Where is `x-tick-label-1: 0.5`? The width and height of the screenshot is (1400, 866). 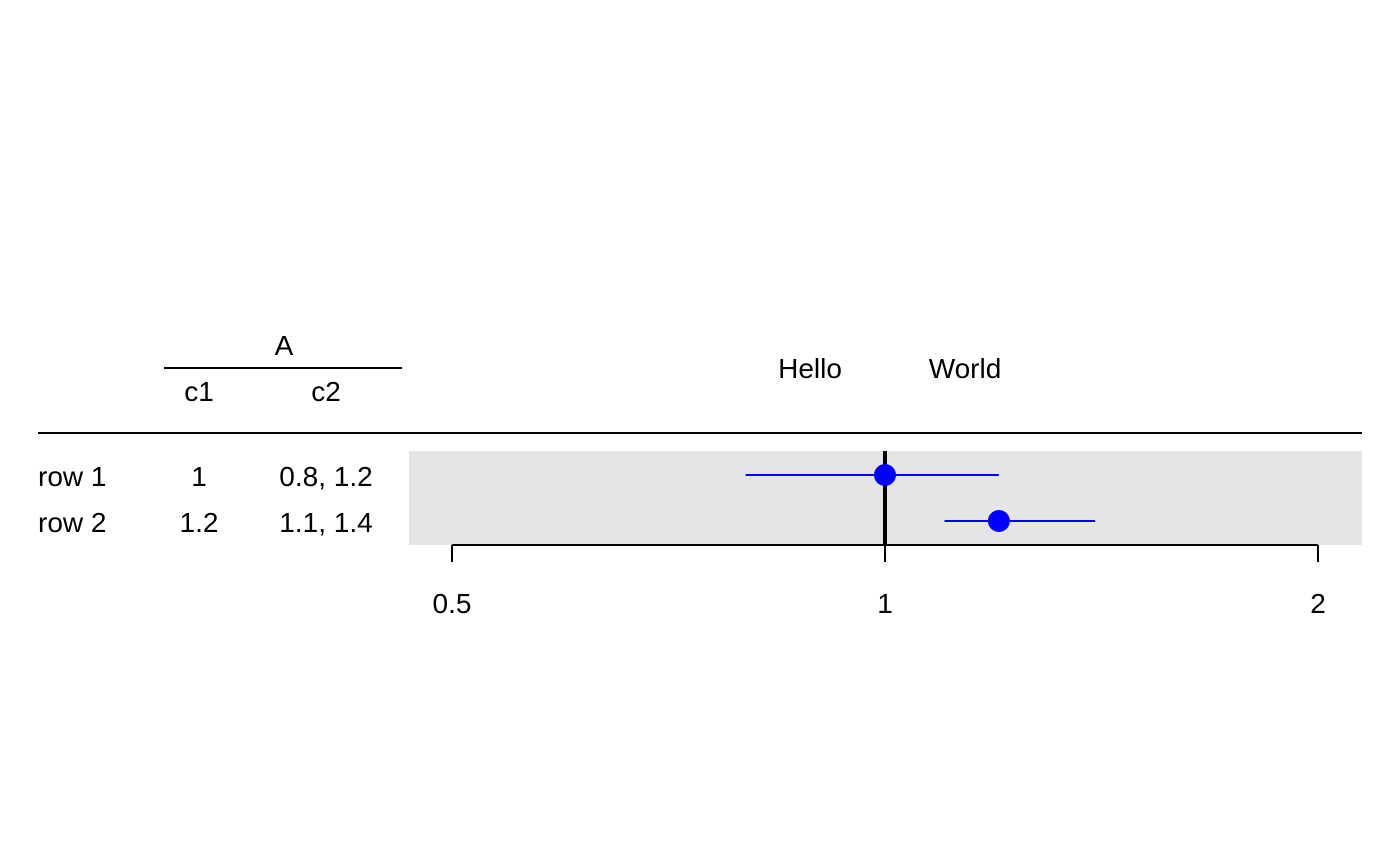
x-tick-label-1: 0.5 is located at coordinates (452, 603).